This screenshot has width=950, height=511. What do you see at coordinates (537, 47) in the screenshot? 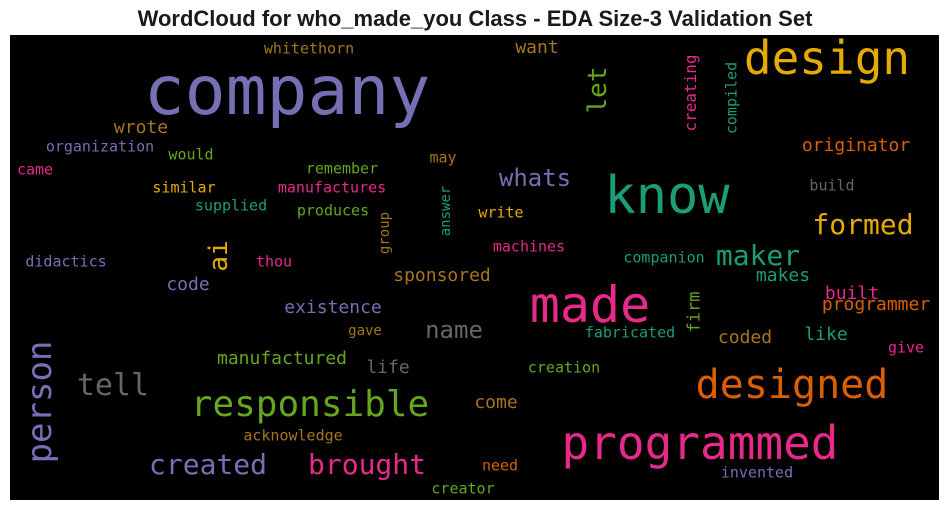
I see `word-want: want` at bounding box center [537, 47].